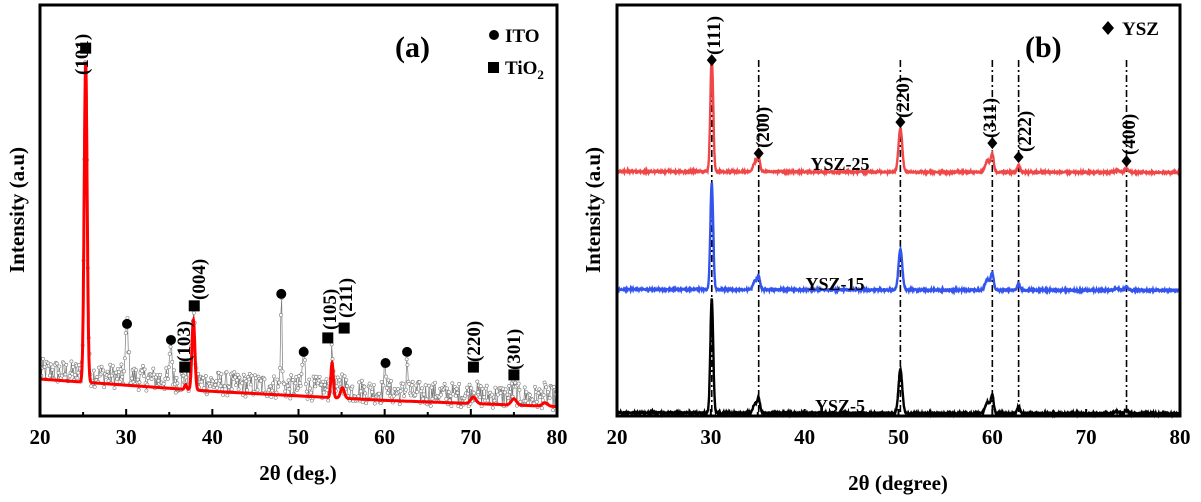 Image resolution: width=1201 pixels, height=502 pixels. Describe the element at coordinates (557, 437) in the screenshot. I see `x-tick-label: 80` at that location.